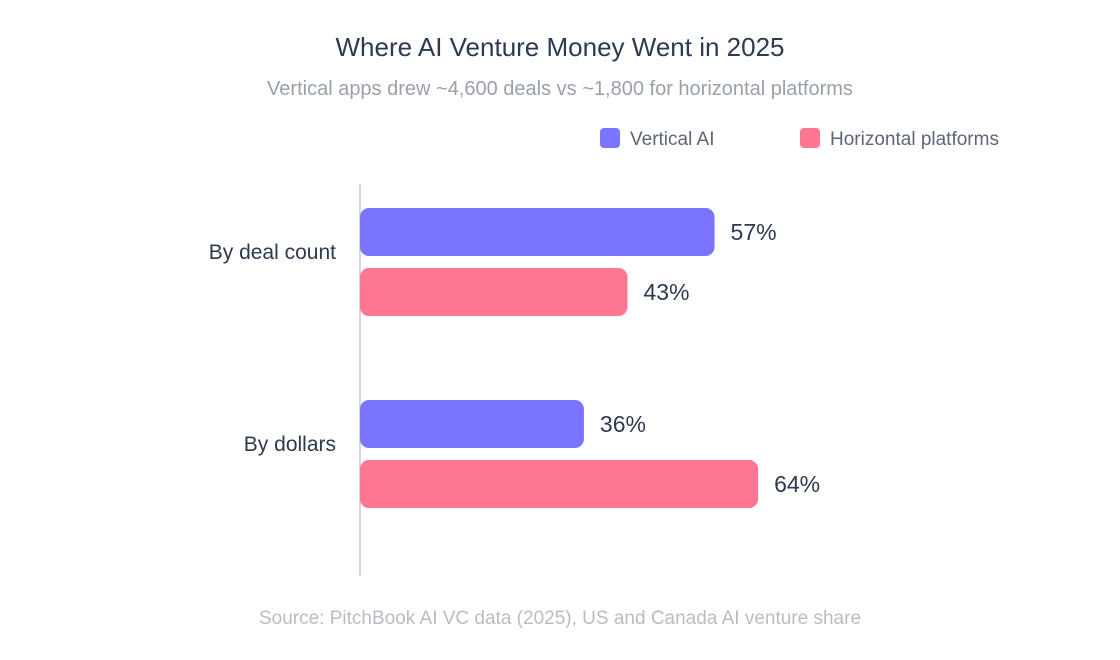 The width and height of the screenshot is (1120, 660). What do you see at coordinates (272, 252) in the screenshot?
I see `category-label-deal-count: By deal count` at bounding box center [272, 252].